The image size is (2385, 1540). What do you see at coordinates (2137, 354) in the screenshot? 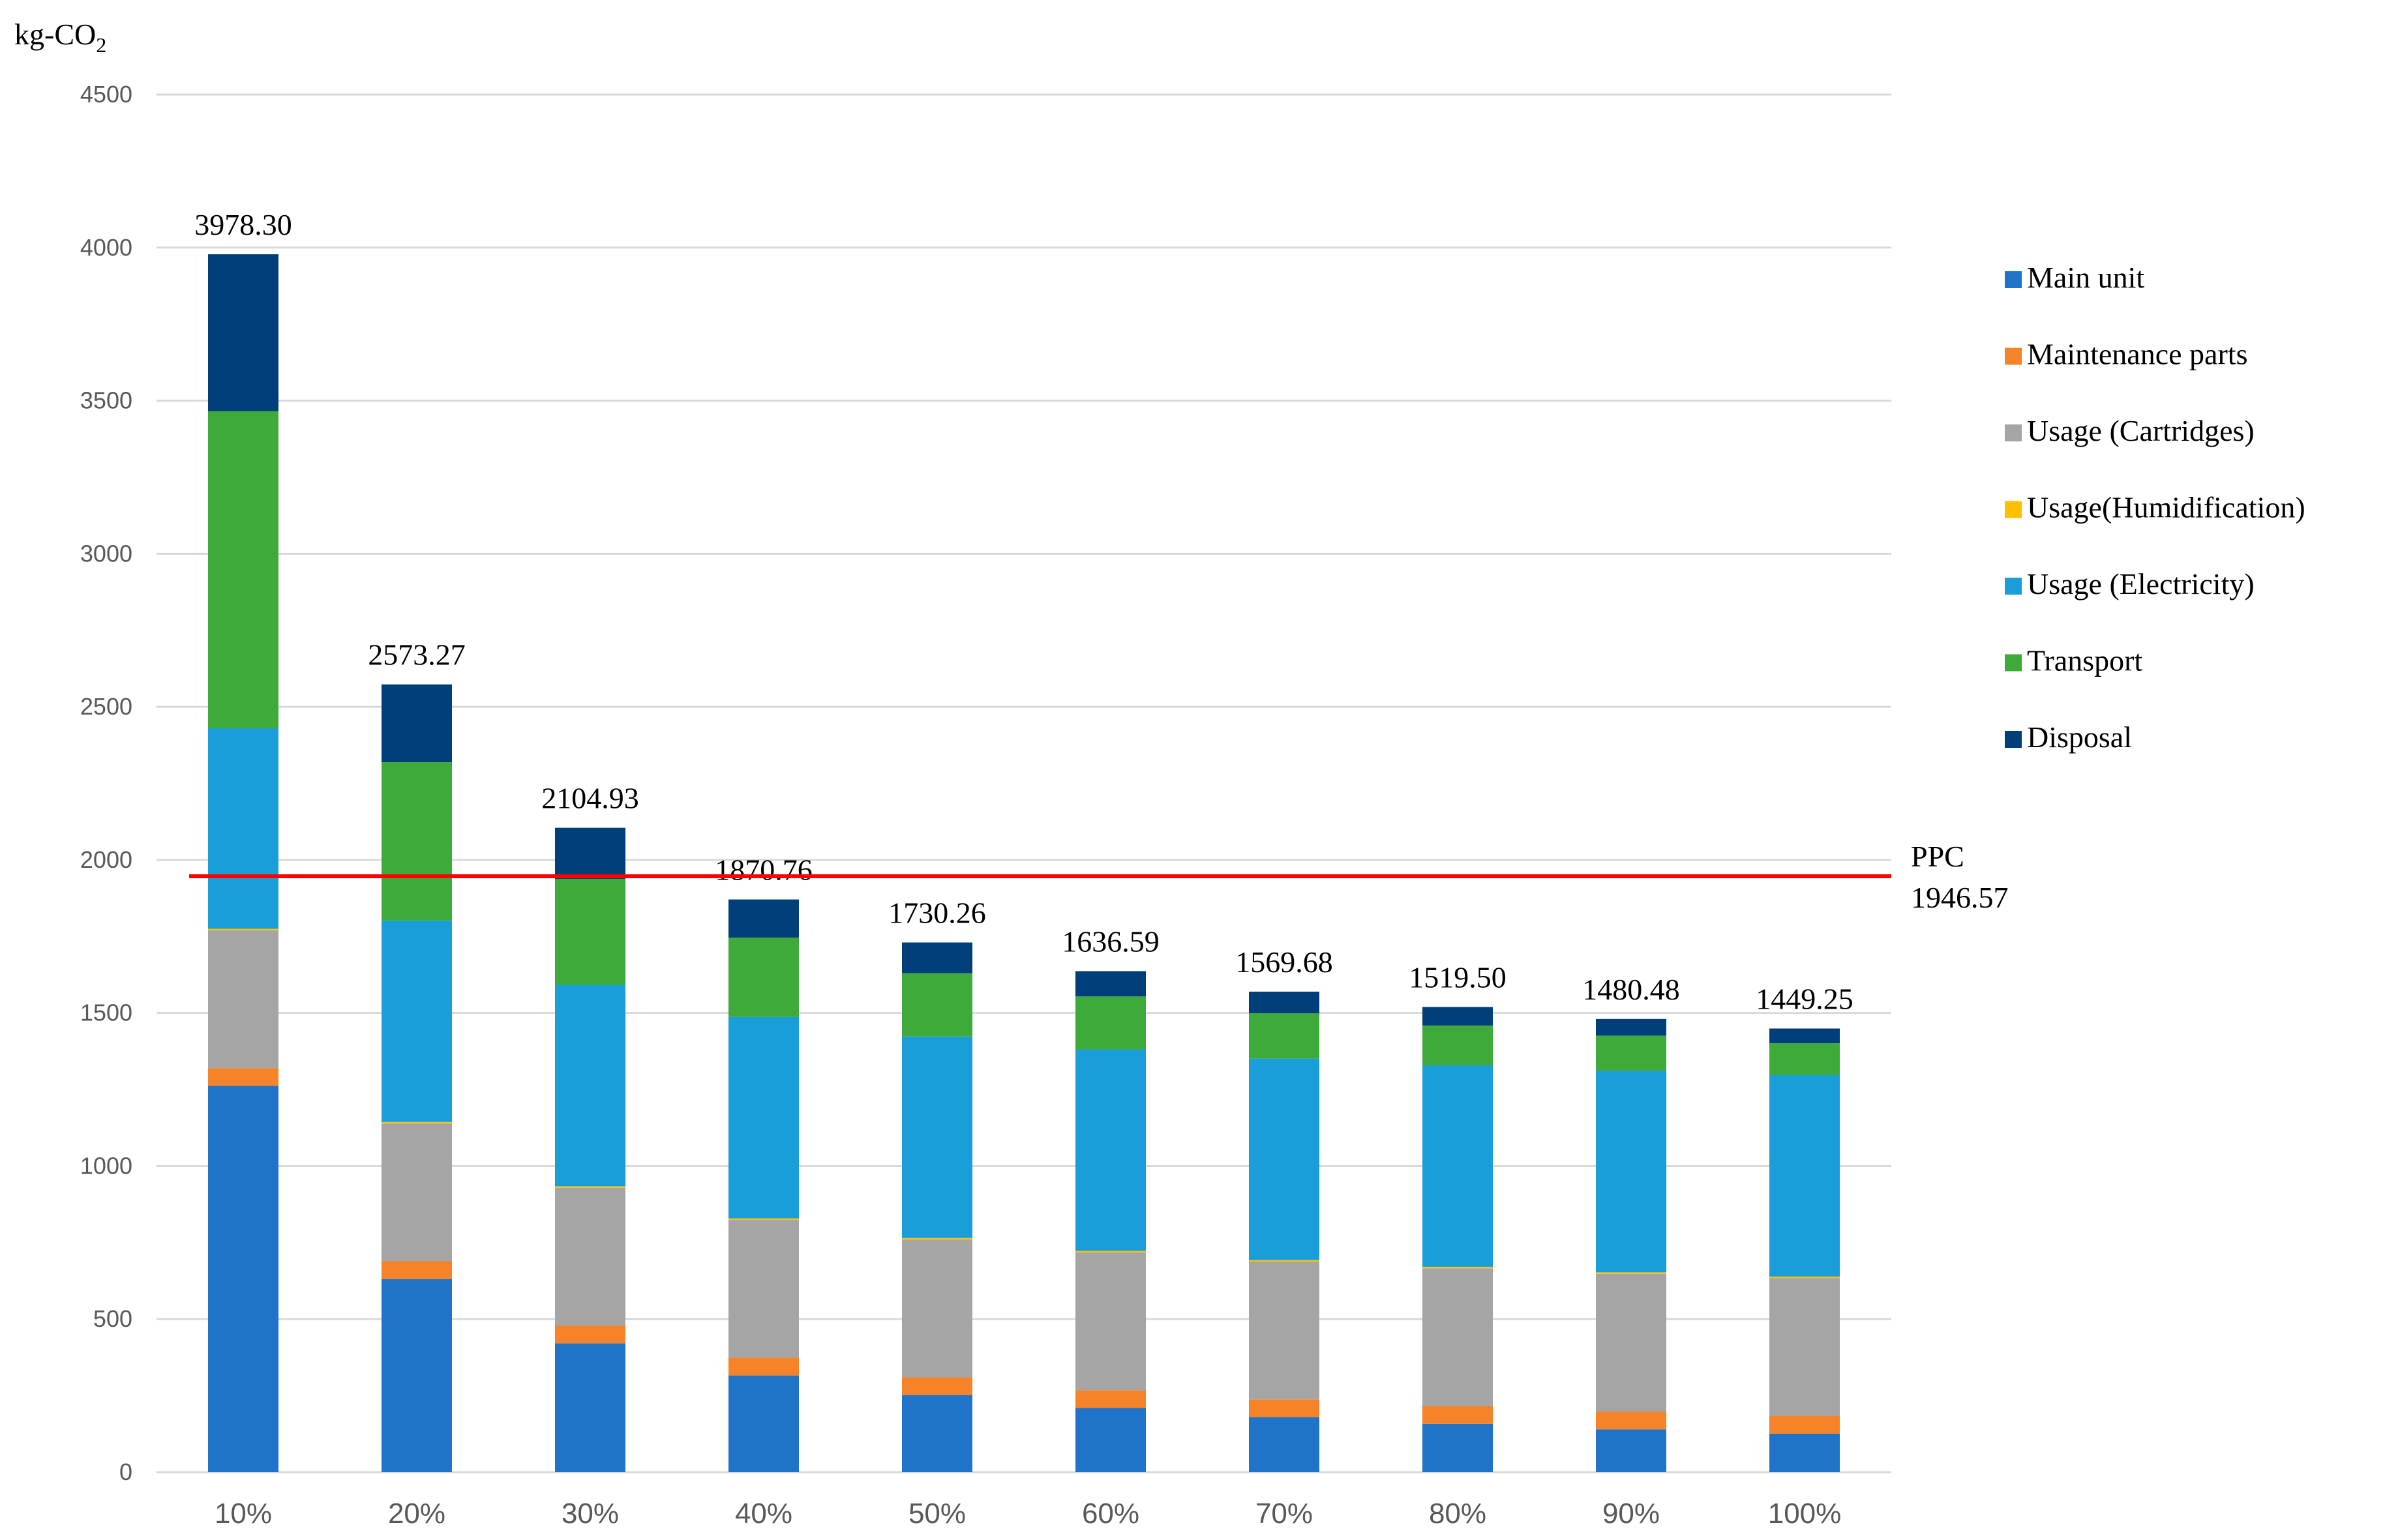
I see `legend-label: Maintenance parts` at bounding box center [2137, 354].